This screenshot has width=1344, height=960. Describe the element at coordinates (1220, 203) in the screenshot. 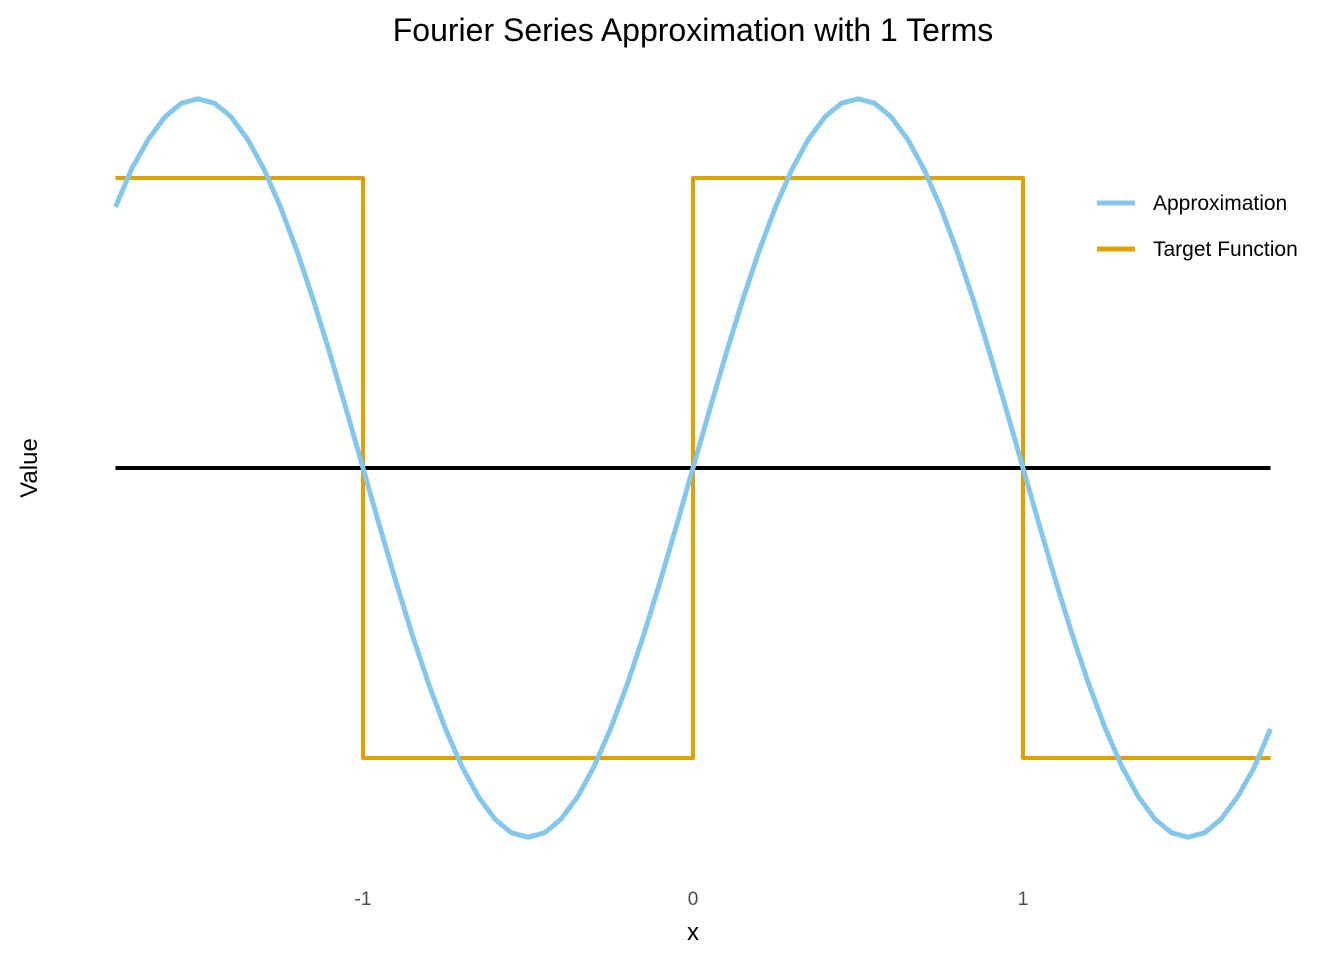

I see `legend-label-approximation: Approximation` at that location.